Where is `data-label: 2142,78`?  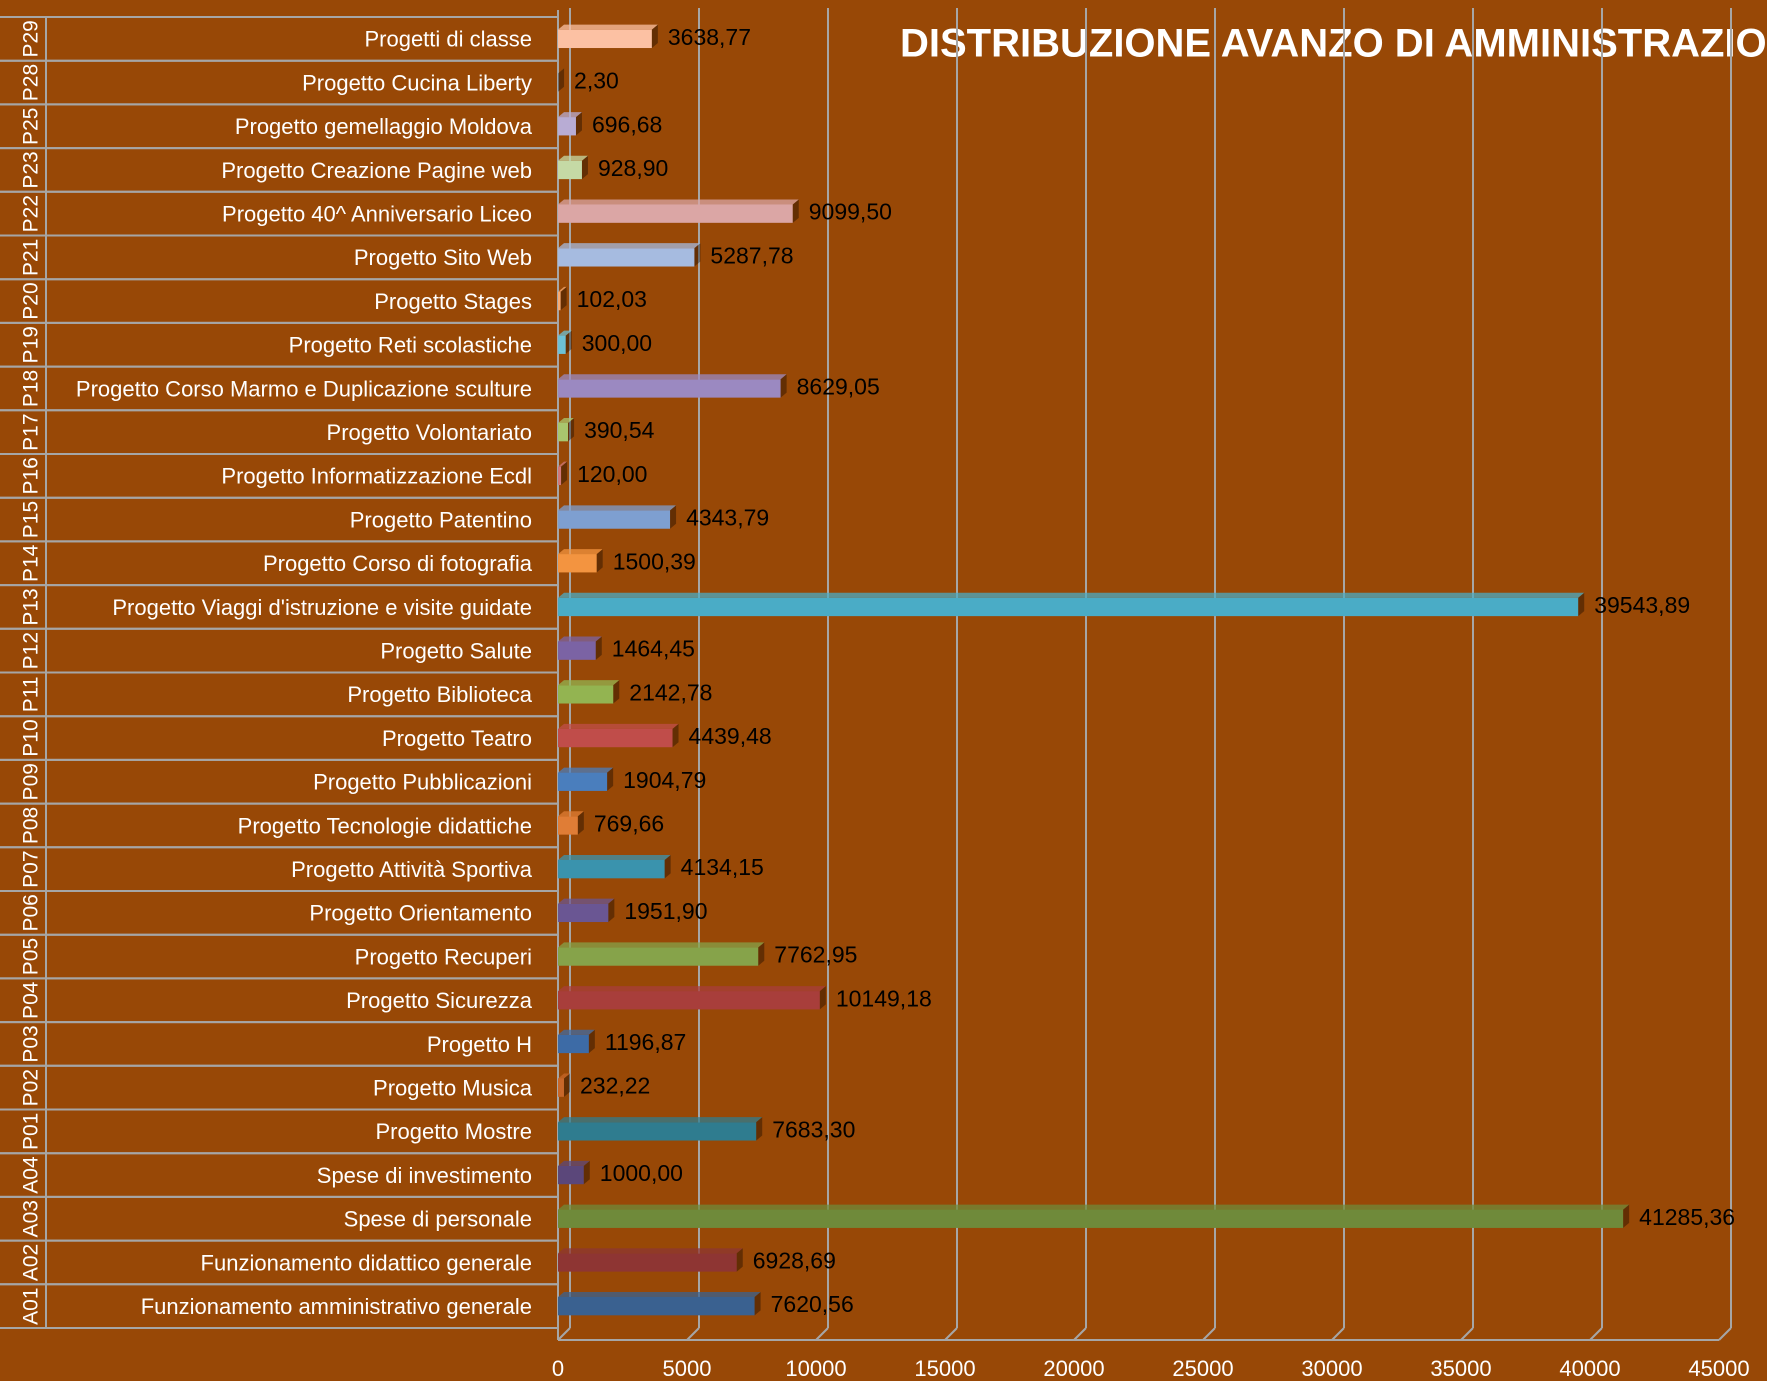 data-label: 2142,78 is located at coordinates (670, 692).